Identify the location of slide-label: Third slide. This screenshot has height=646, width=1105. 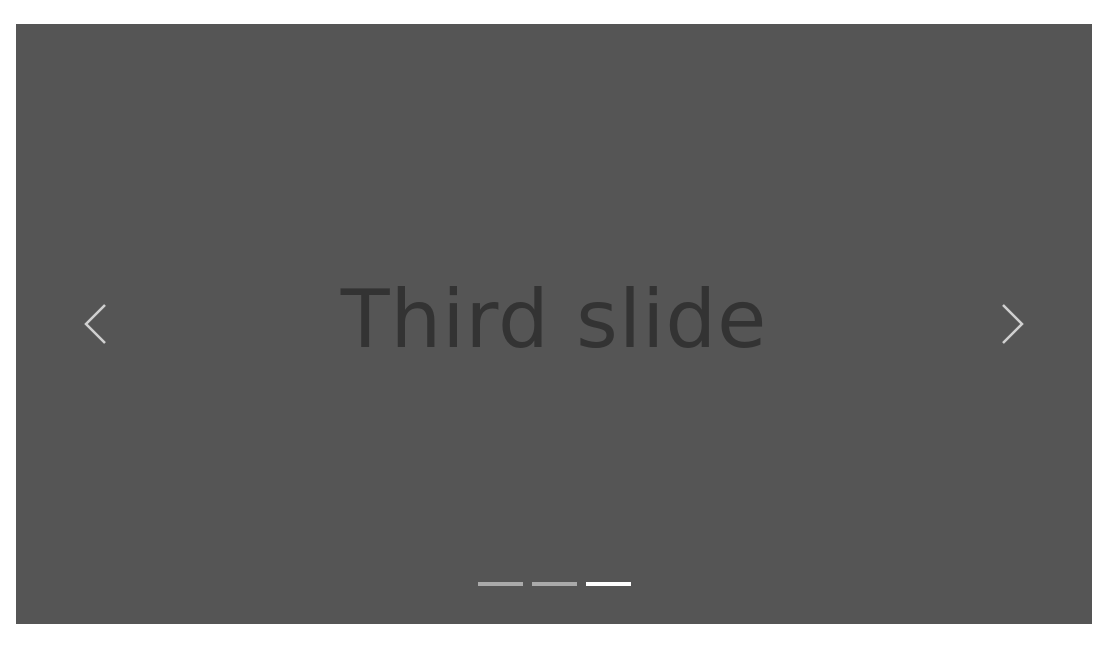
(554, 319).